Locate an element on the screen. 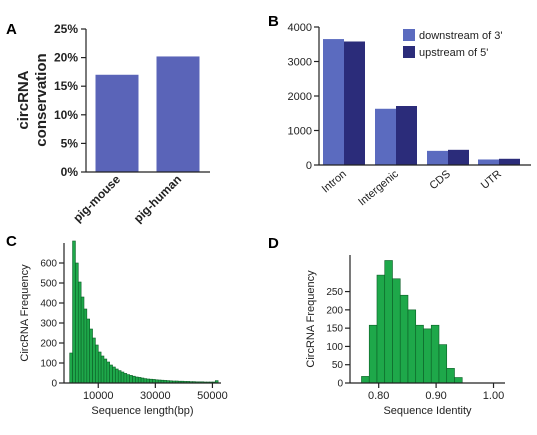 The image size is (537, 435). y-tick-label: 250 is located at coordinates (334, 292).